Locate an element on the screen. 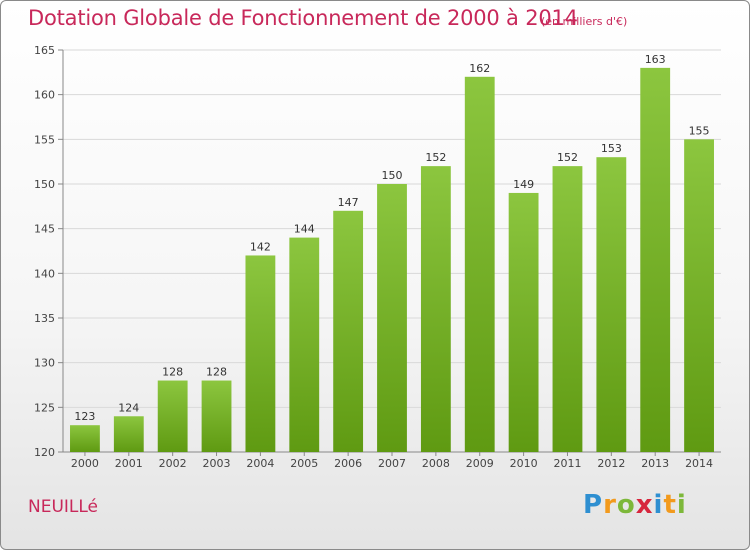 Image resolution: width=750 pixels, height=550 pixels. x-tick-label-2012: 2012 is located at coordinates (611, 463).